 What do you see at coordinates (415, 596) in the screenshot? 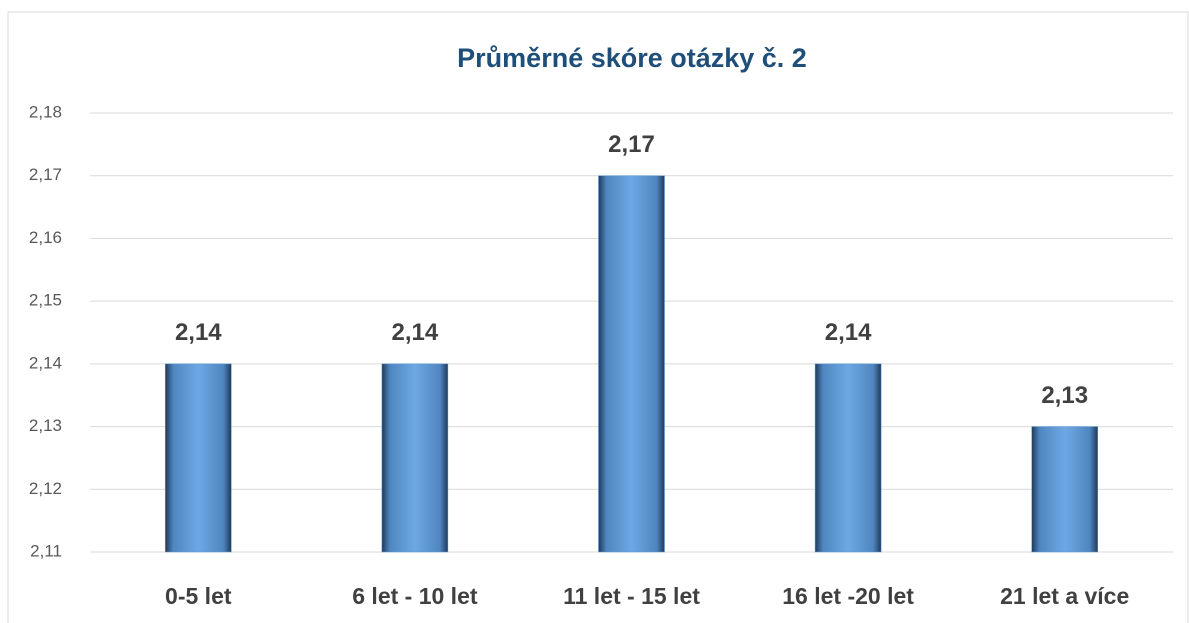
I see `x-tick-label: 6 let - 10 let` at bounding box center [415, 596].